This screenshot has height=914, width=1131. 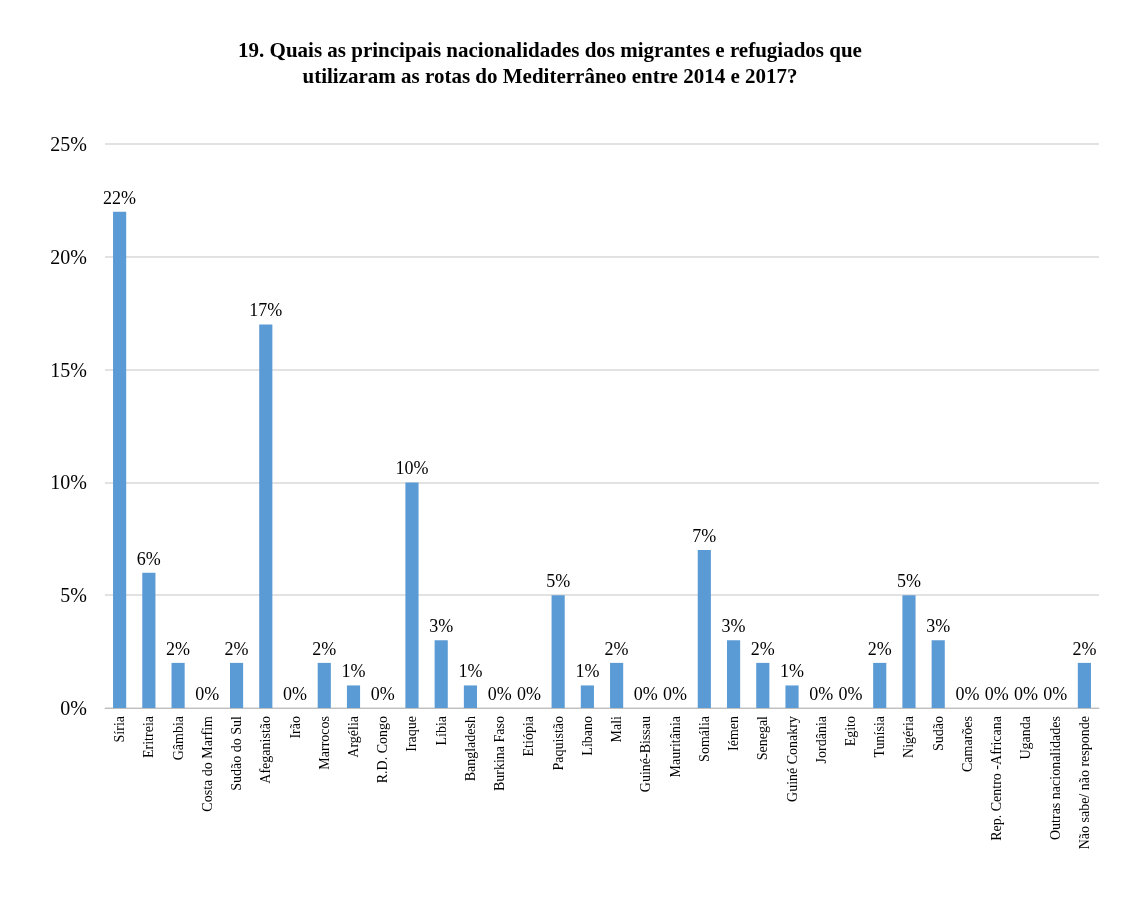 What do you see at coordinates (967, 744) in the screenshot?
I see `x-tick-label: Camarões` at bounding box center [967, 744].